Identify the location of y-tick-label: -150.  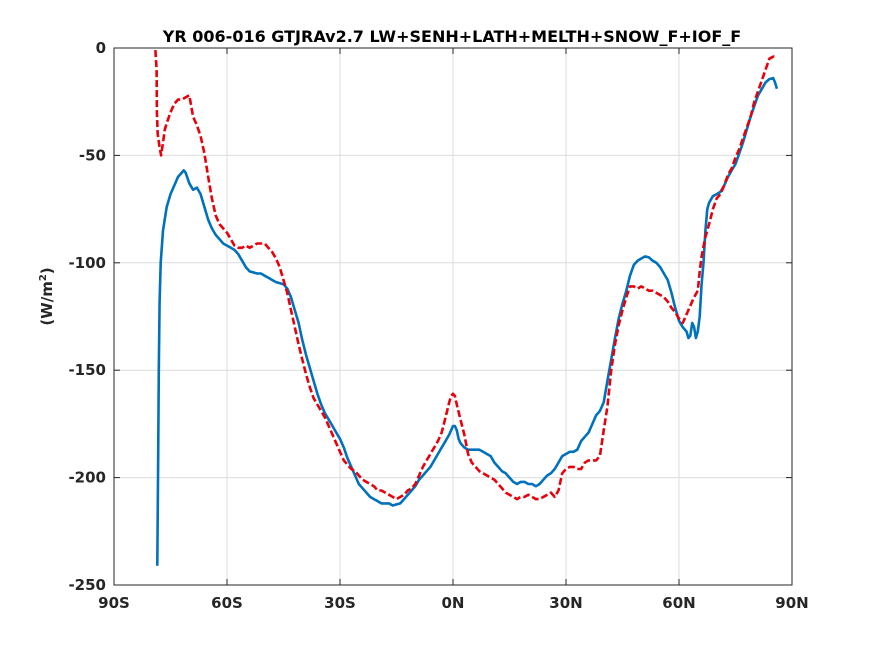
(87, 370).